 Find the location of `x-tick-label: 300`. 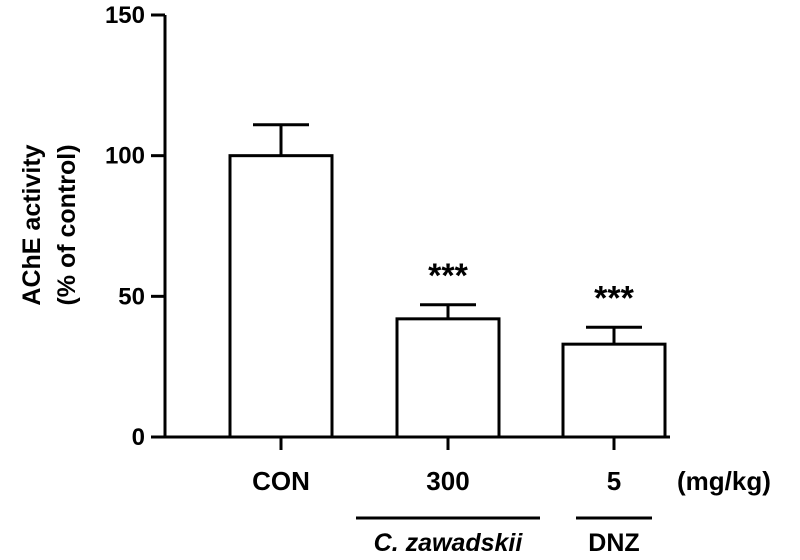

x-tick-label: 300 is located at coordinates (447, 481).